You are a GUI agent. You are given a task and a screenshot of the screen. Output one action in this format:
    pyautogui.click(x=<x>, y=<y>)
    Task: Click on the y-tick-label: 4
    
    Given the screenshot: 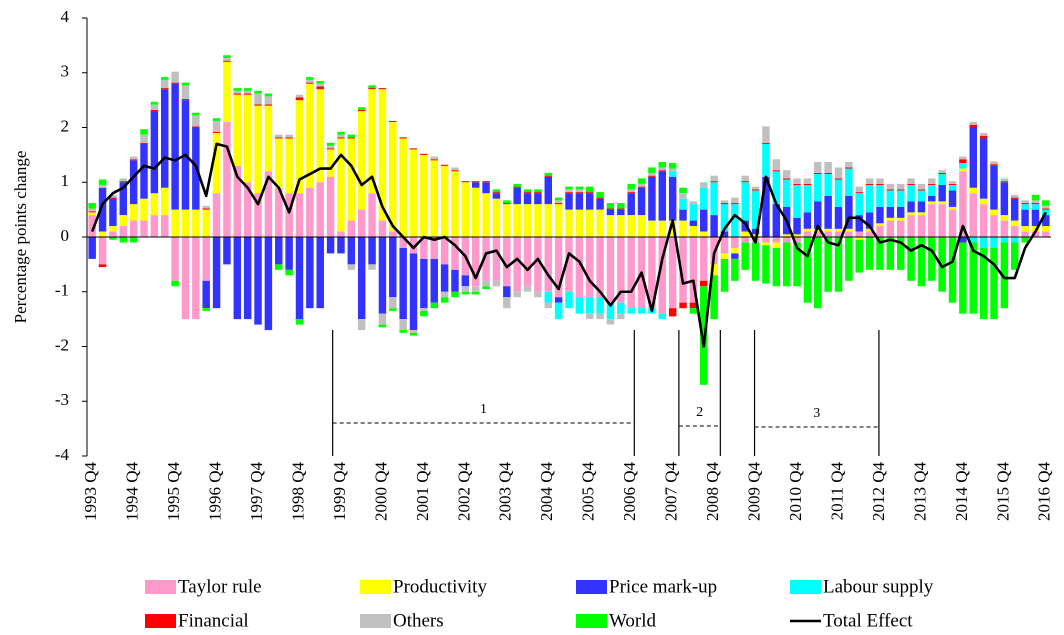 What is the action you would take?
    pyautogui.click(x=65, y=16)
    